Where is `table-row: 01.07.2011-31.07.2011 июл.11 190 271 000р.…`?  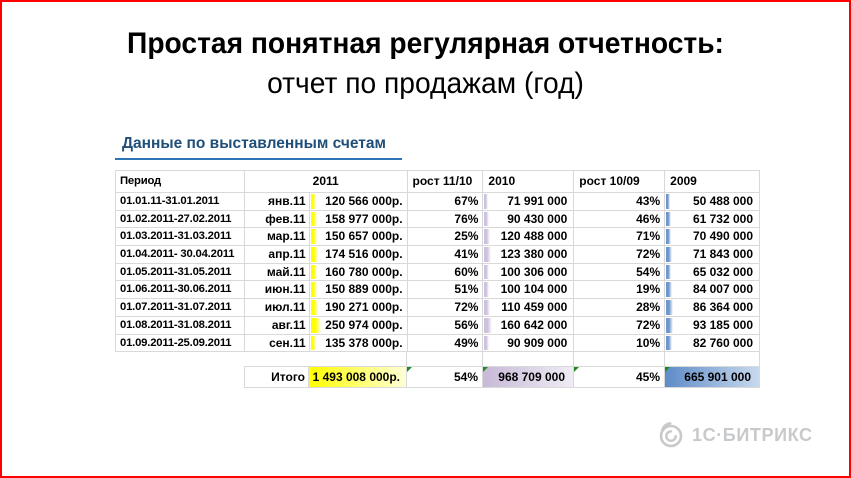
table-row: 01.07.2011-31.07.2011 июл.11 190 271 000р.… is located at coordinates (438, 308).